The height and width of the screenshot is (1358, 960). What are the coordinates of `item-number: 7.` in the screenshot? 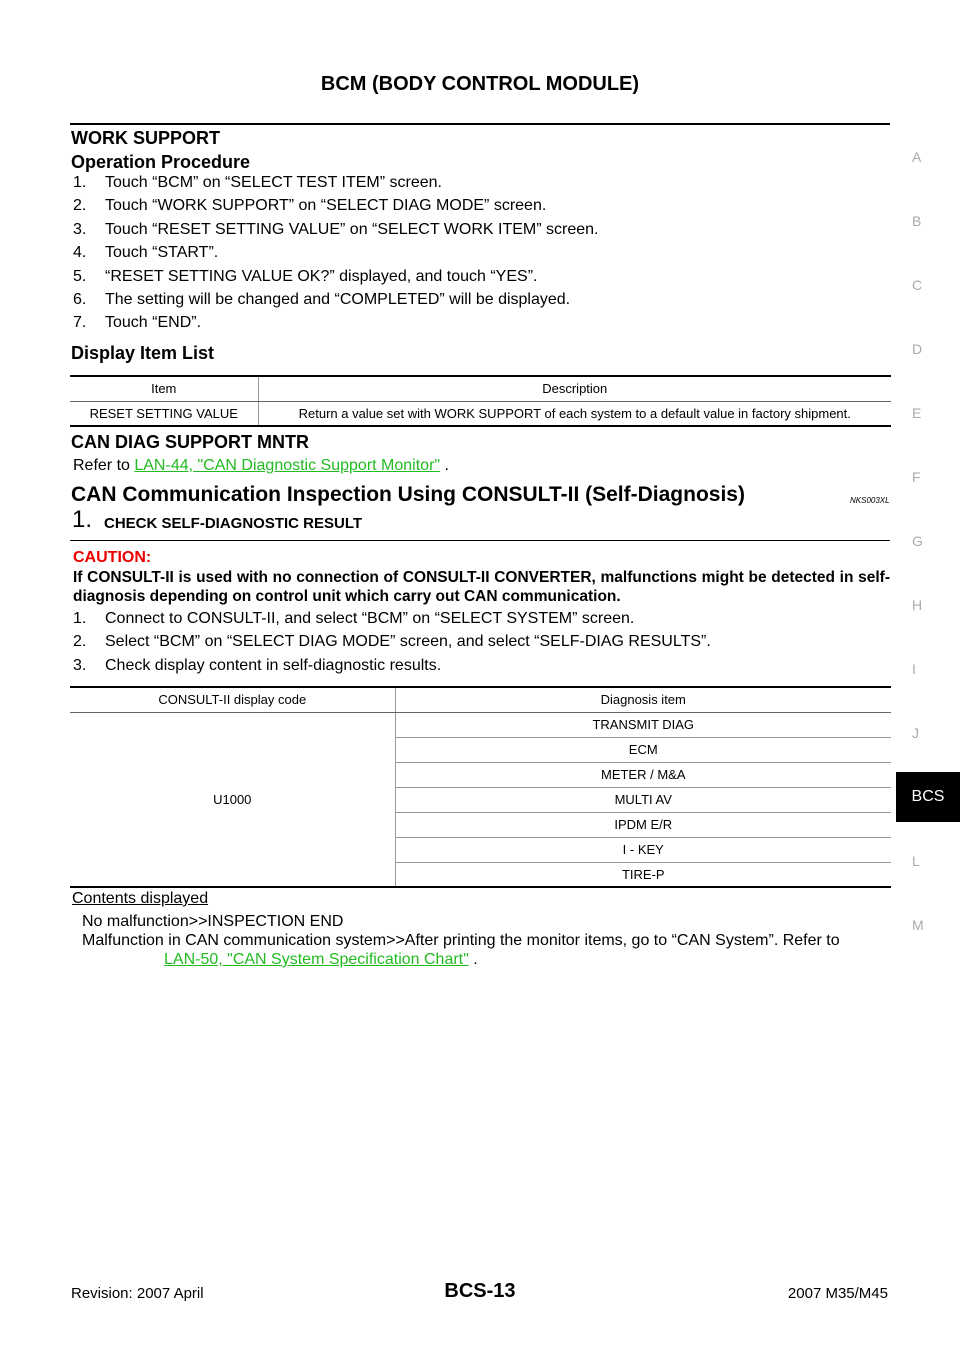 It's located at (80, 323).